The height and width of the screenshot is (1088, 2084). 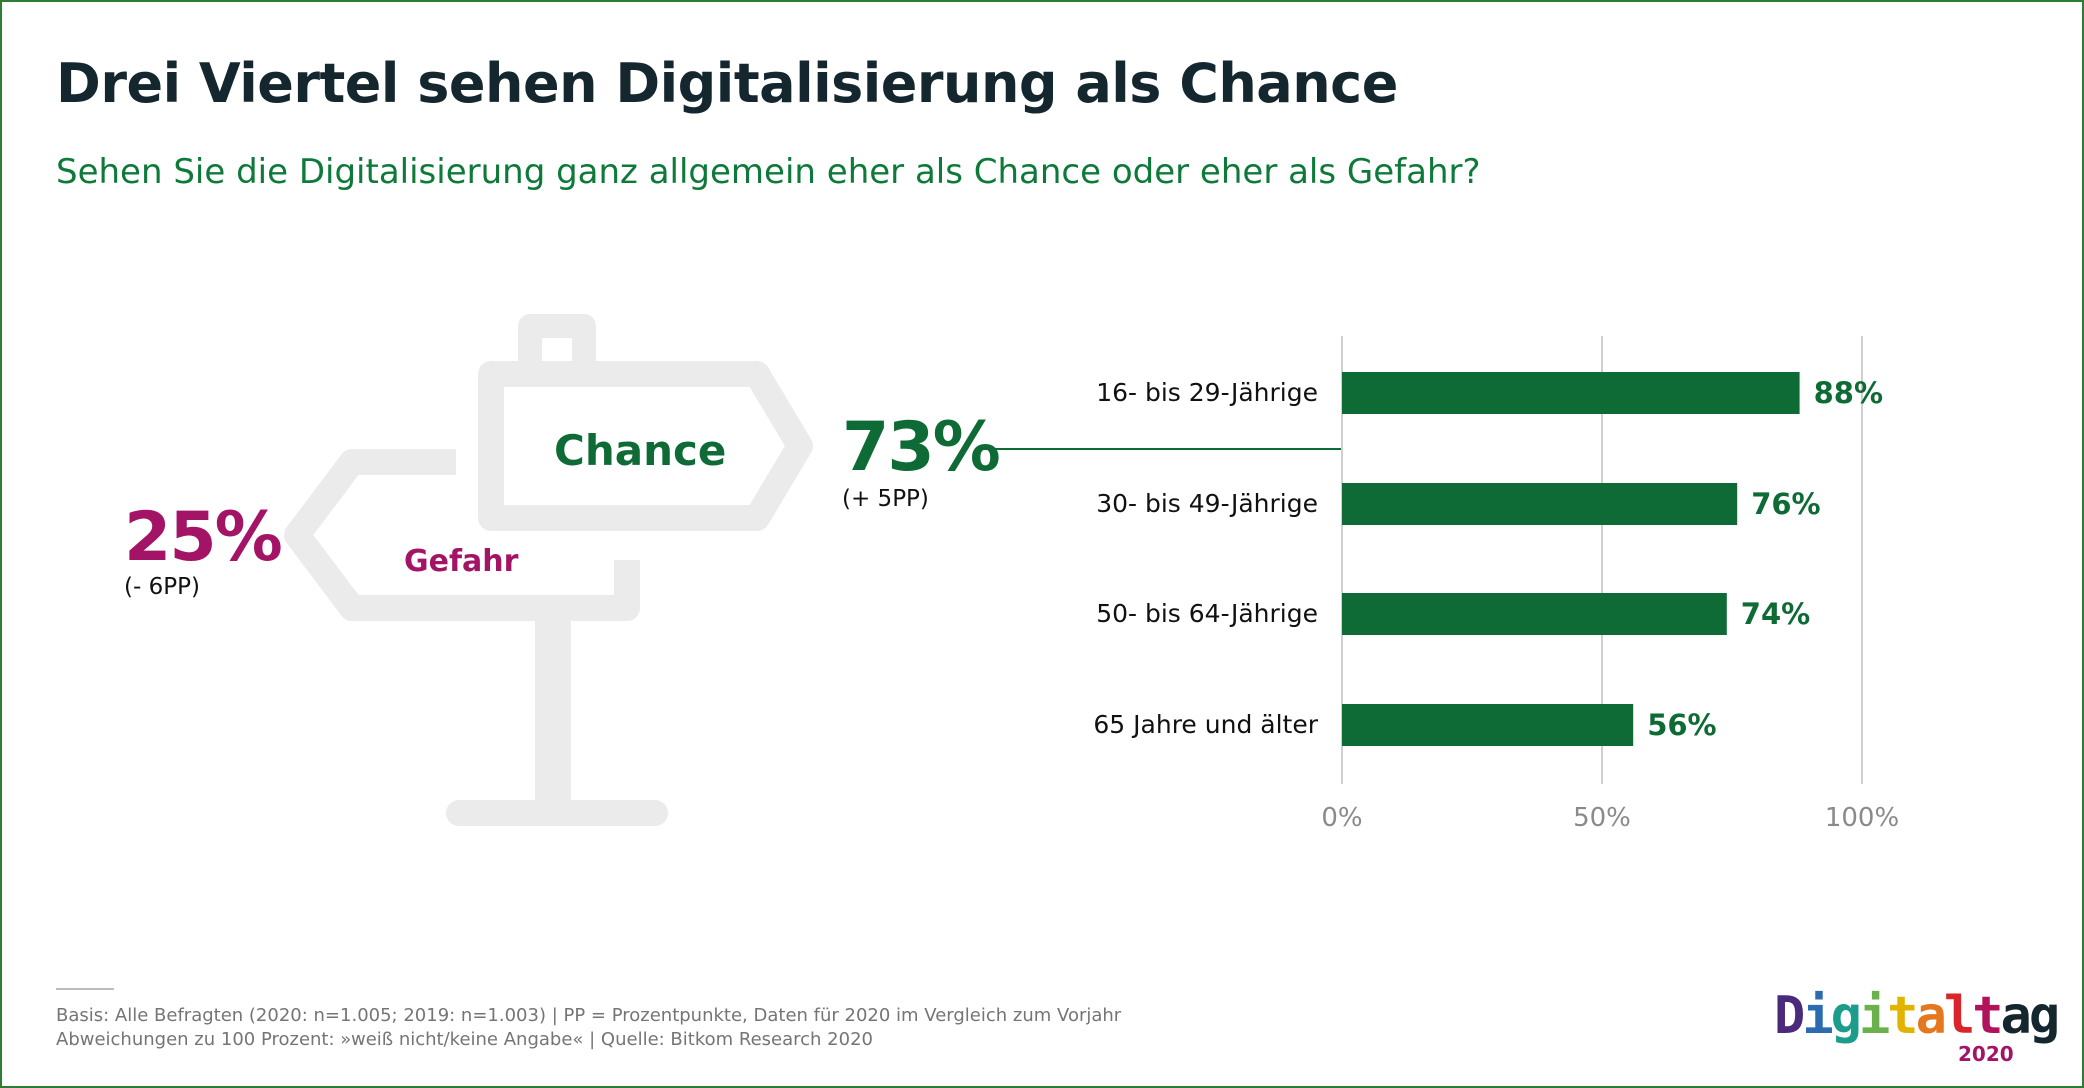 I want to click on digitaltag-logo: Digitaltag, so click(x=1917, y=1016).